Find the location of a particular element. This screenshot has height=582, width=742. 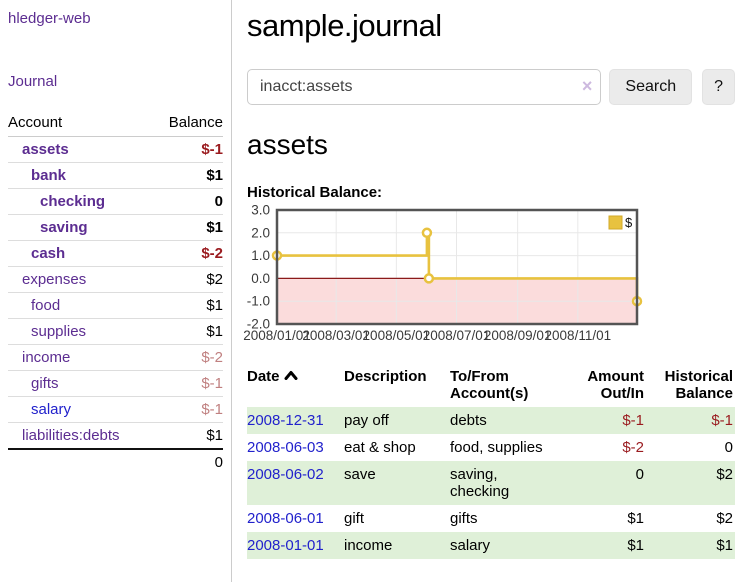

plot-border is located at coordinates (457, 267).